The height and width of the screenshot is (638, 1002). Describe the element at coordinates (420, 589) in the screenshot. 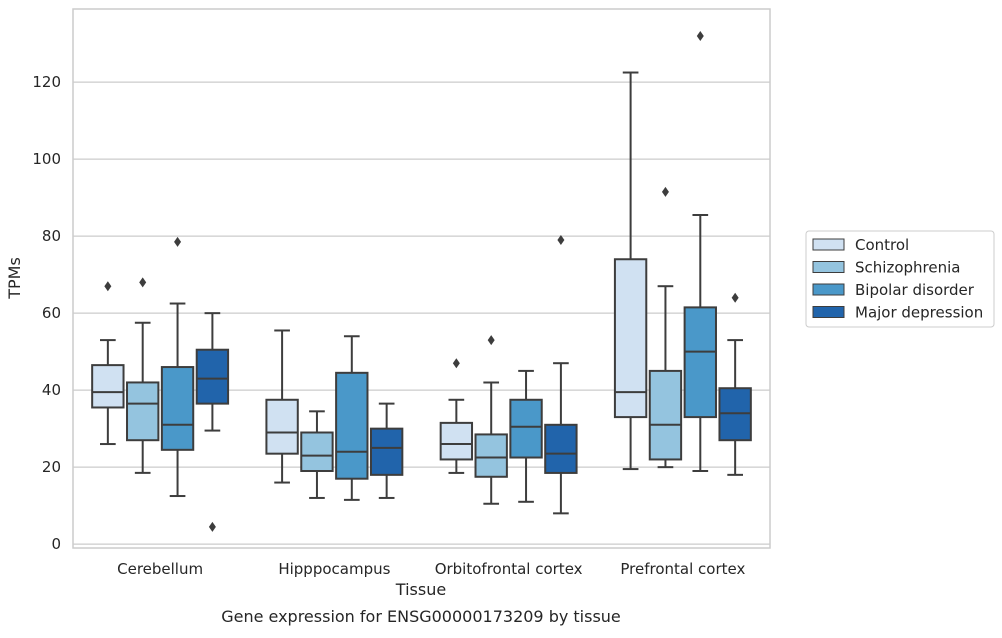

I see `x-axis-label: Tissue` at that location.